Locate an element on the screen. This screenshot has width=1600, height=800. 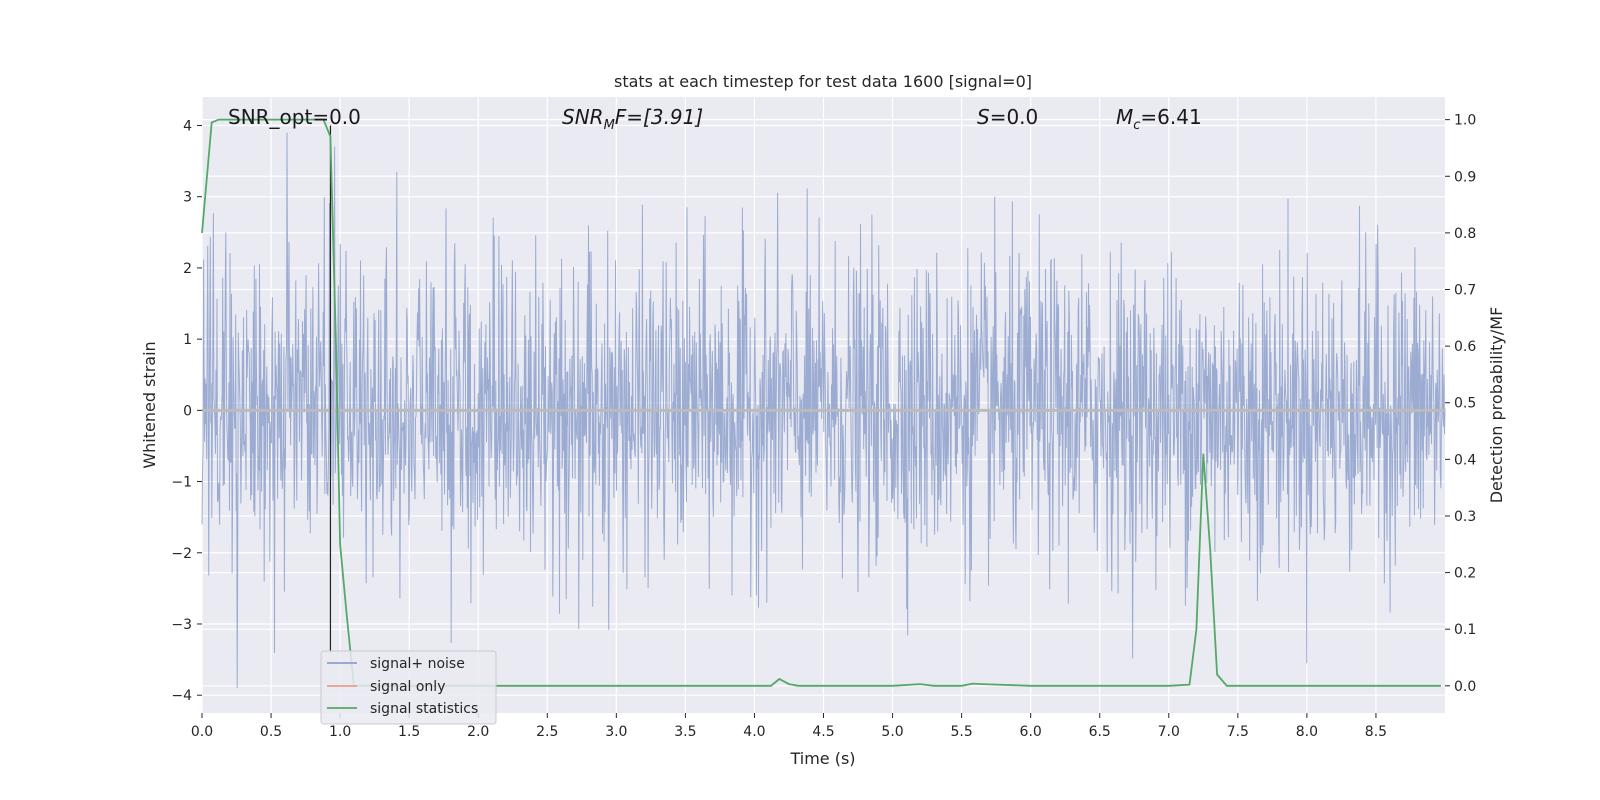
annotation-mc: Mc=6.41 is located at coordinates (1159, 119).